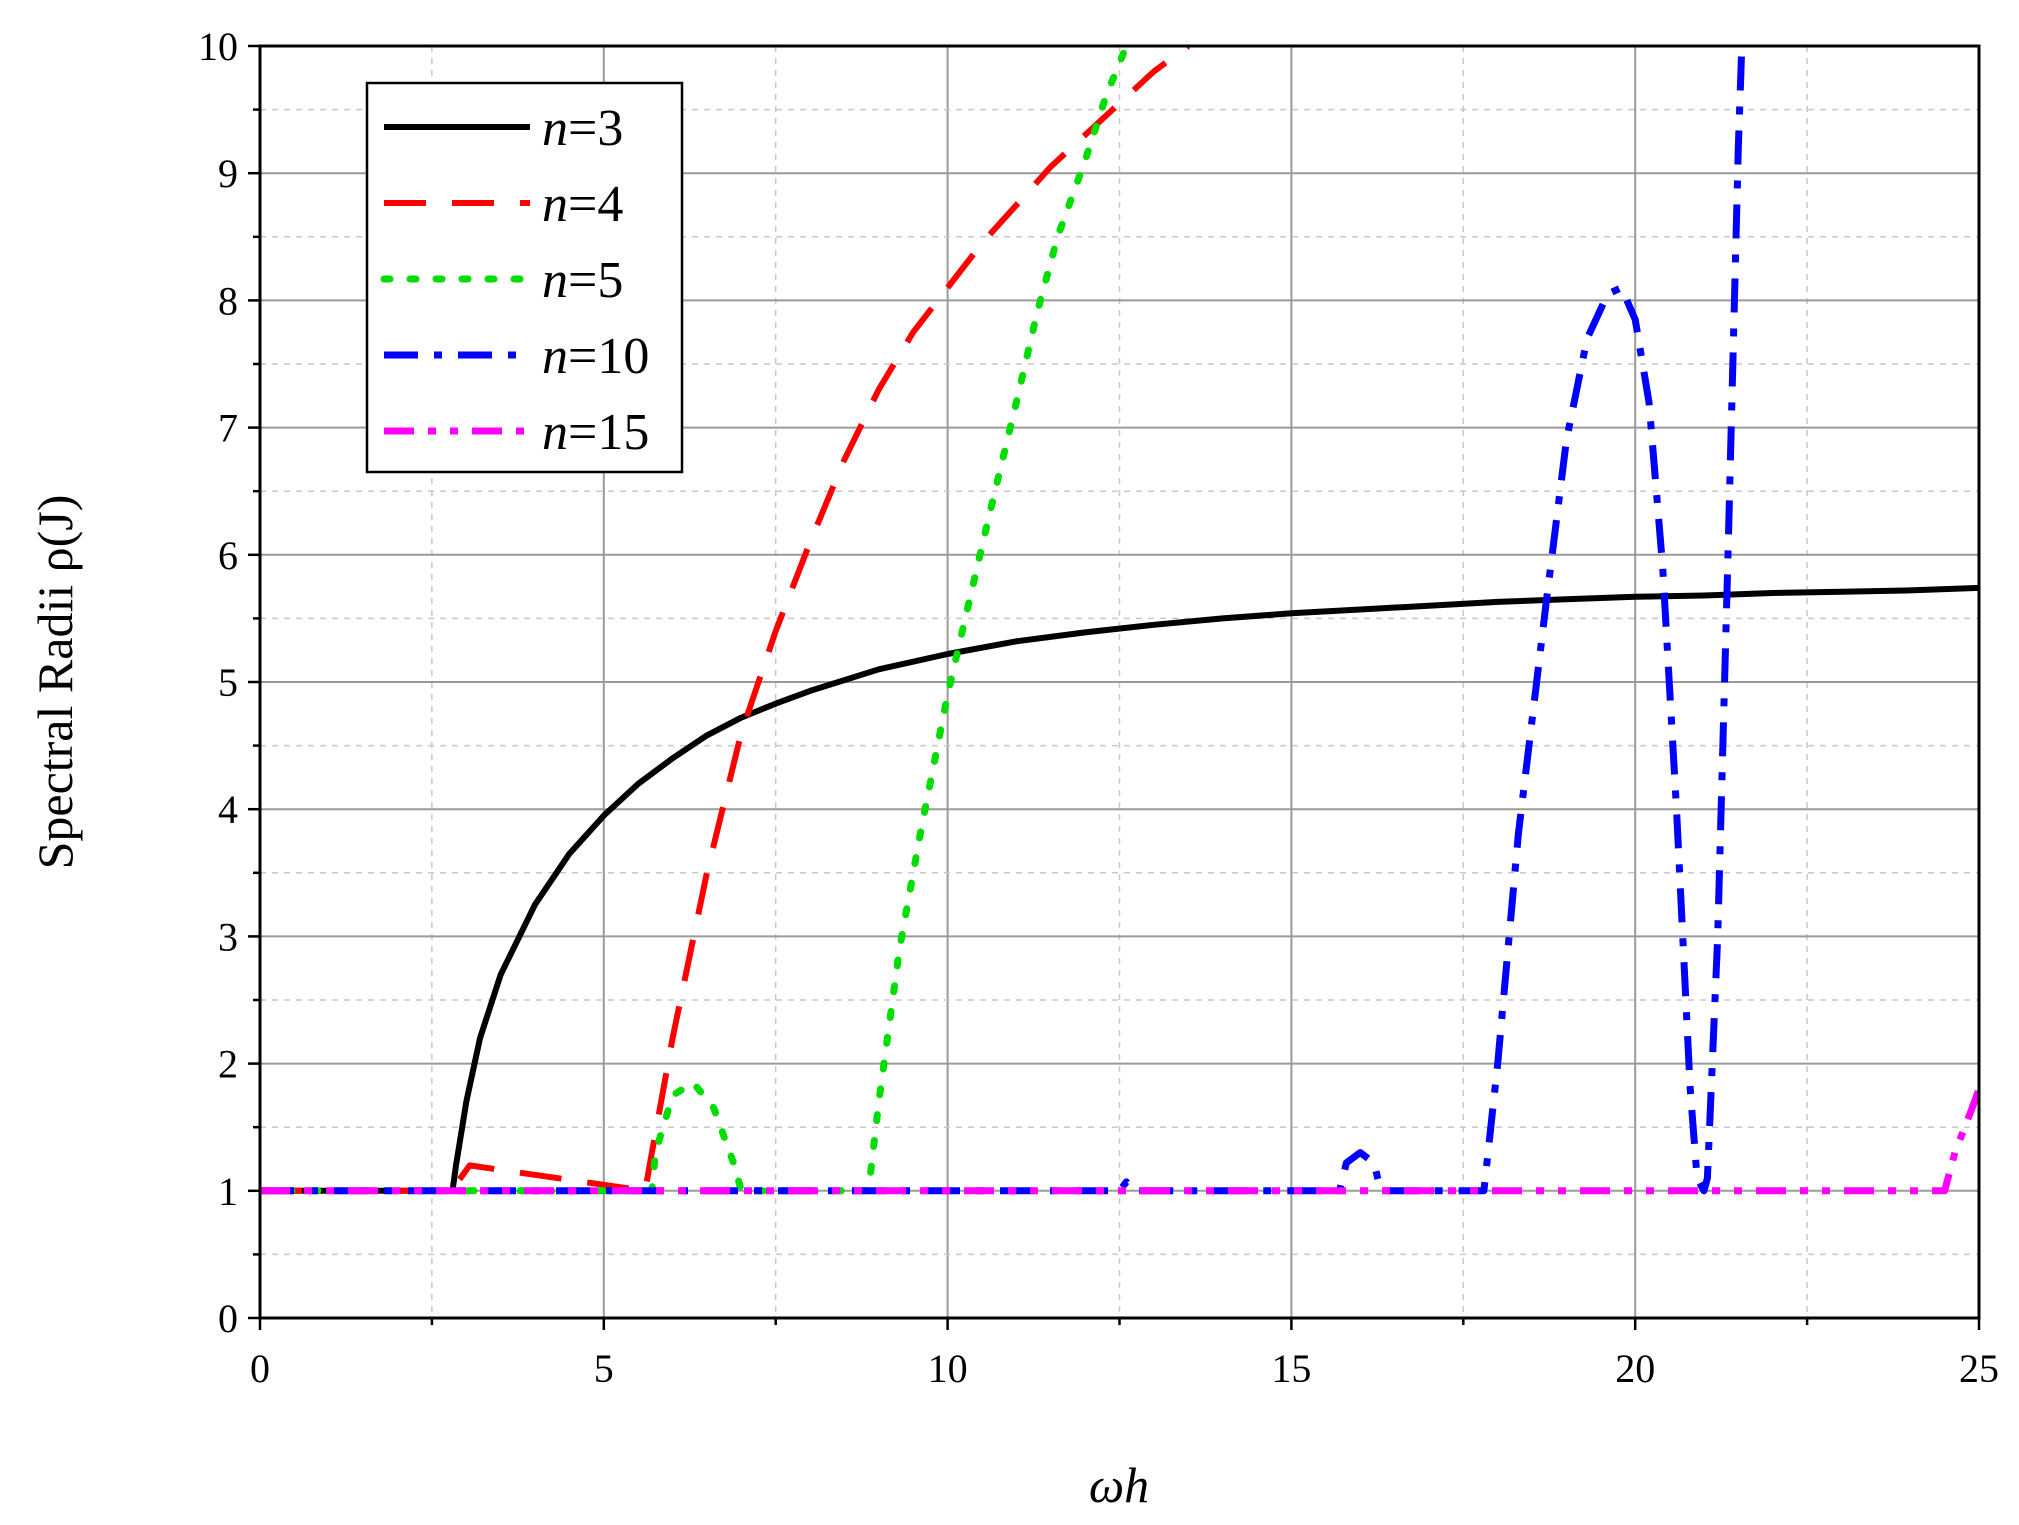  What do you see at coordinates (228, 173) in the screenshot?
I see `y-tick-label: 9` at bounding box center [228, 173].